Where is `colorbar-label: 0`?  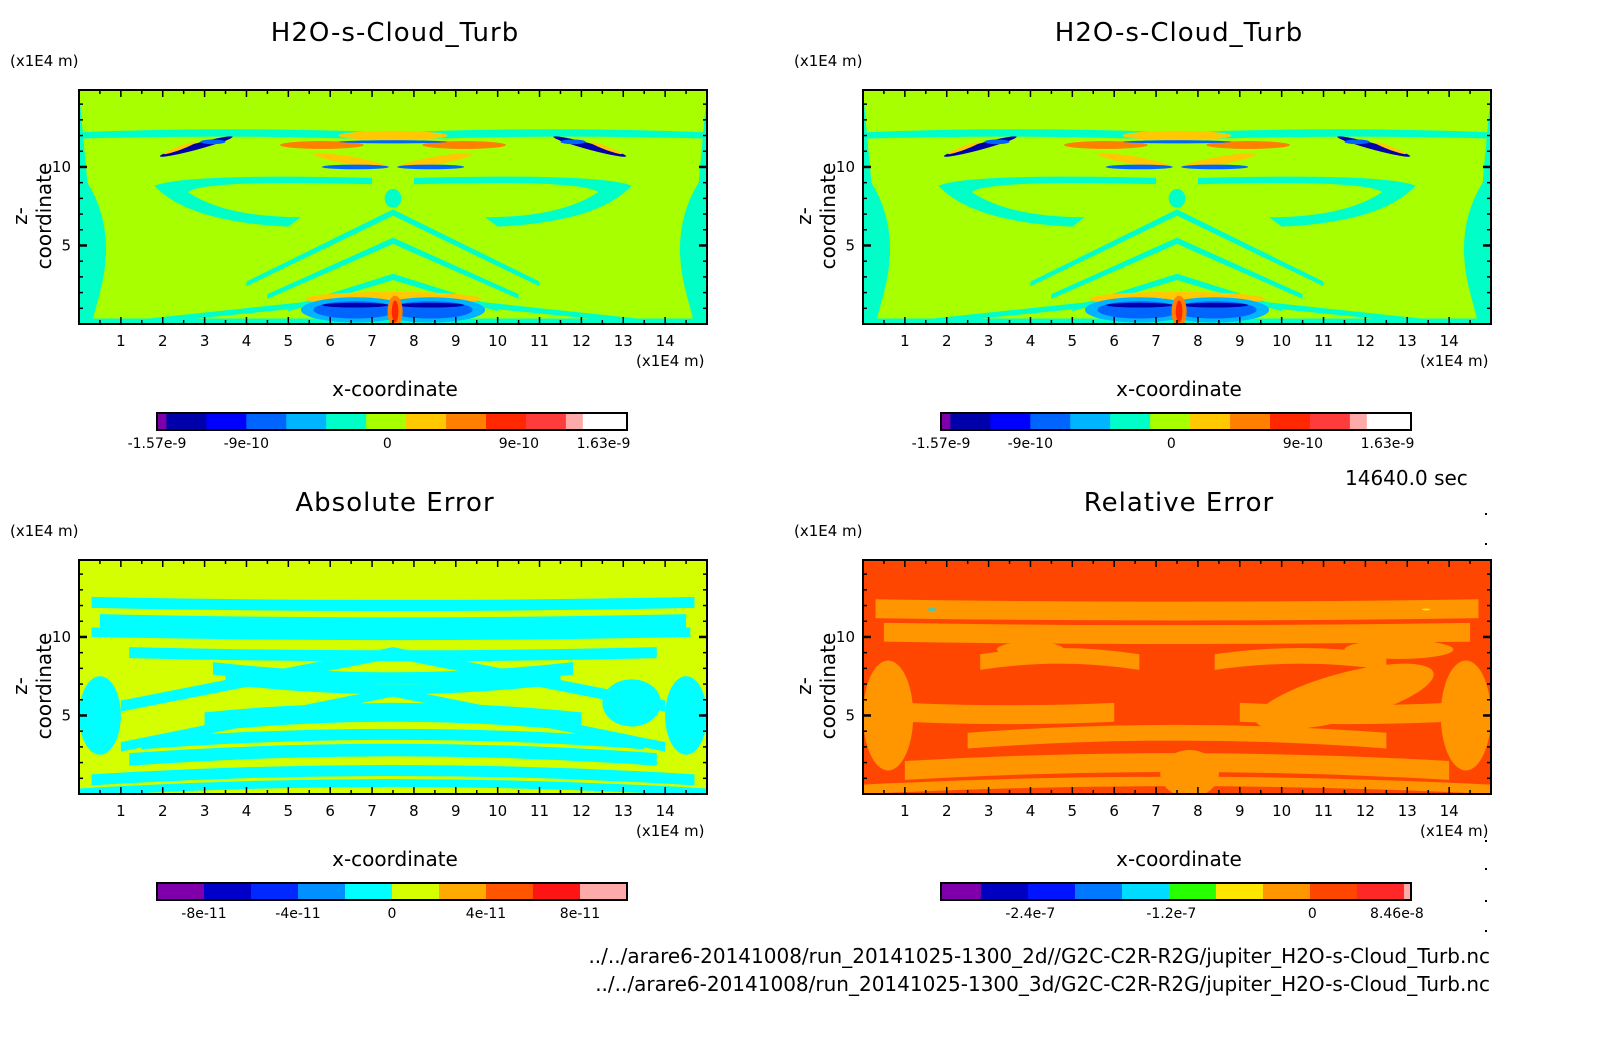 colorbar-label: 0 is located at coordinates (392, 914).